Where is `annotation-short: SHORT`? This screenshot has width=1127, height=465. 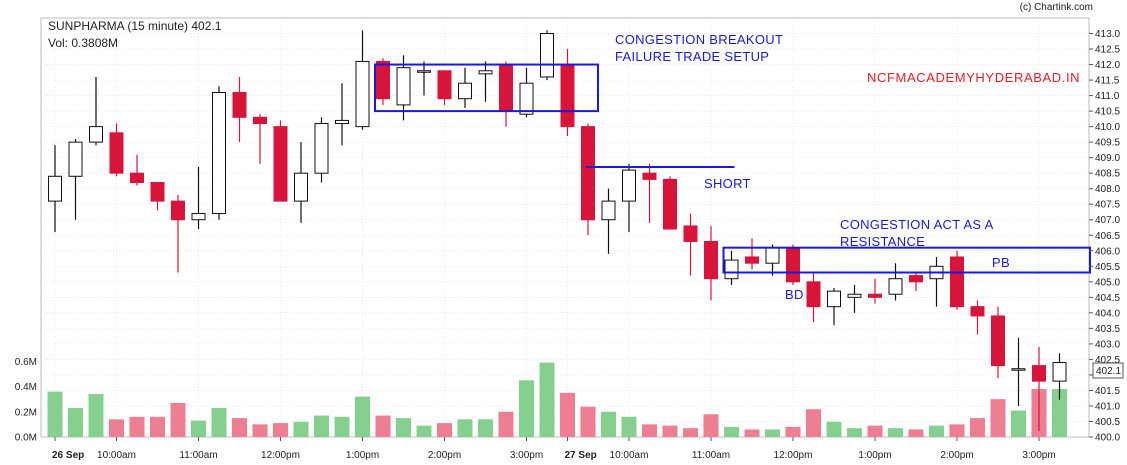 annotation-short: SHORT is located at coordinates (727, 183).